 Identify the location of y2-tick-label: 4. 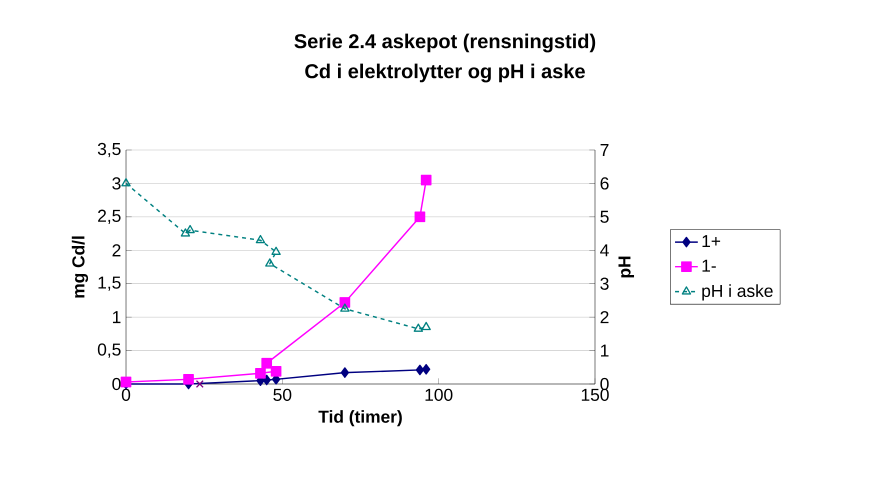
(604, 250).